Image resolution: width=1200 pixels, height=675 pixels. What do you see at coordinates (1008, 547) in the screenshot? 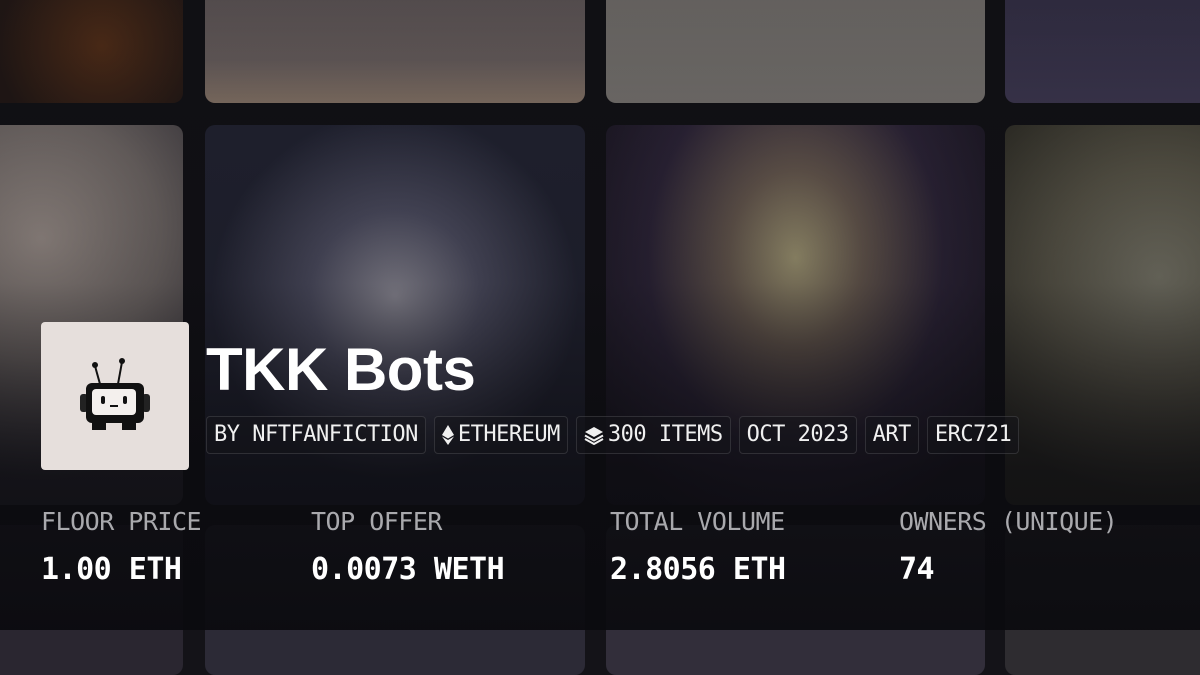
I see `stat-owners: OWNERS (UNIQUE) 74` at bounding box center [1008, 547].